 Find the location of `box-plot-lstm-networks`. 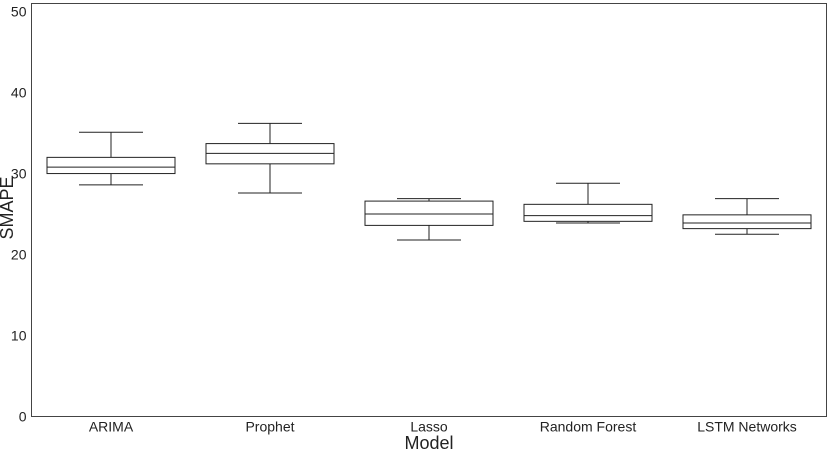

box-plot-lstm-networks is located at coordinates (747, 216).